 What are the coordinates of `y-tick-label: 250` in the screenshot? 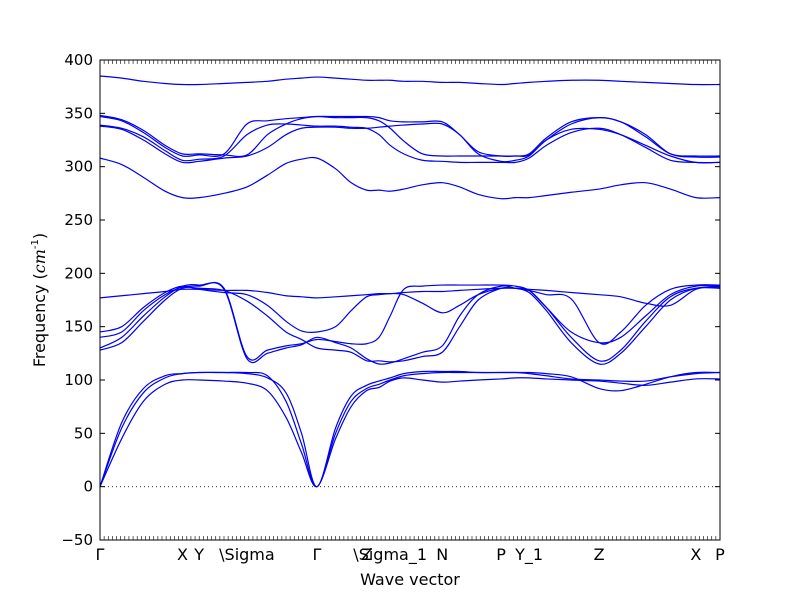 It's located at (78, 220).